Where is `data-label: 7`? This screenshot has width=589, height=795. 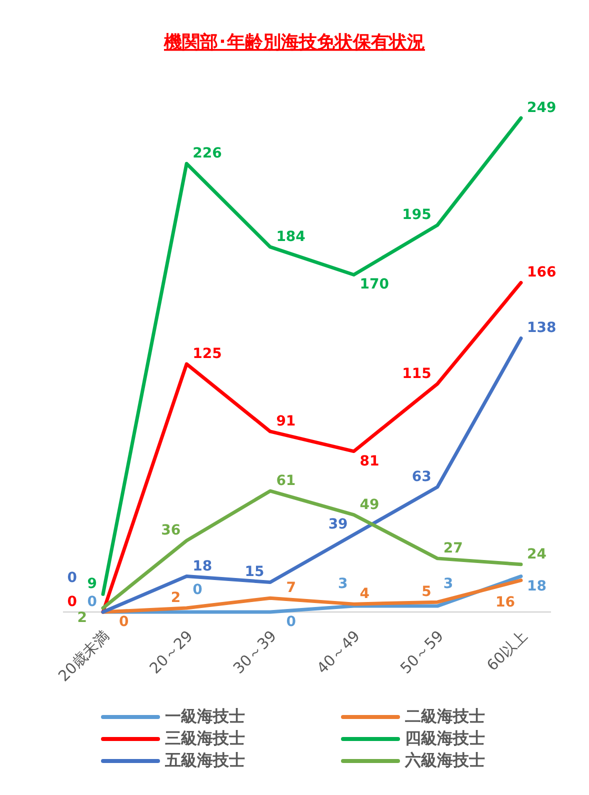
data-label: 7 is located at coordinates (291, 588).